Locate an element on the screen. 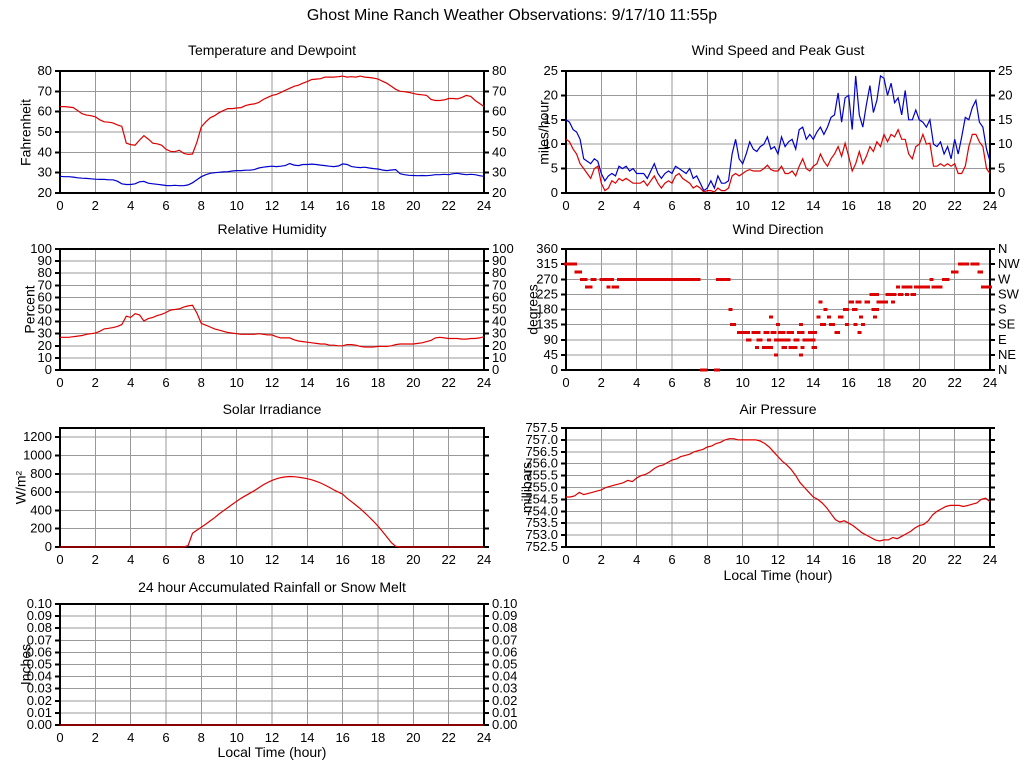 The image size is (1024, 768). x-tick-label: 2 is located at coordinates (95, 559).